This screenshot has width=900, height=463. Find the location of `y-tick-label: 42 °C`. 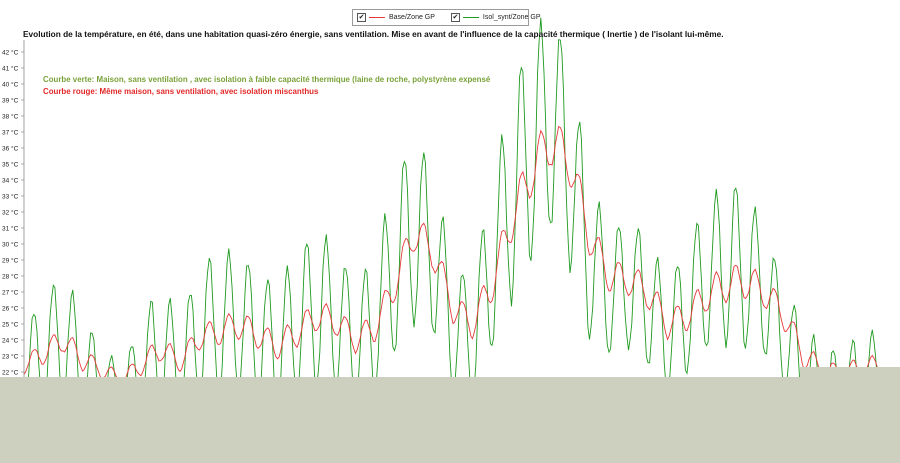

y-tick-label: 42 °C is located at coordinates (10, 53).